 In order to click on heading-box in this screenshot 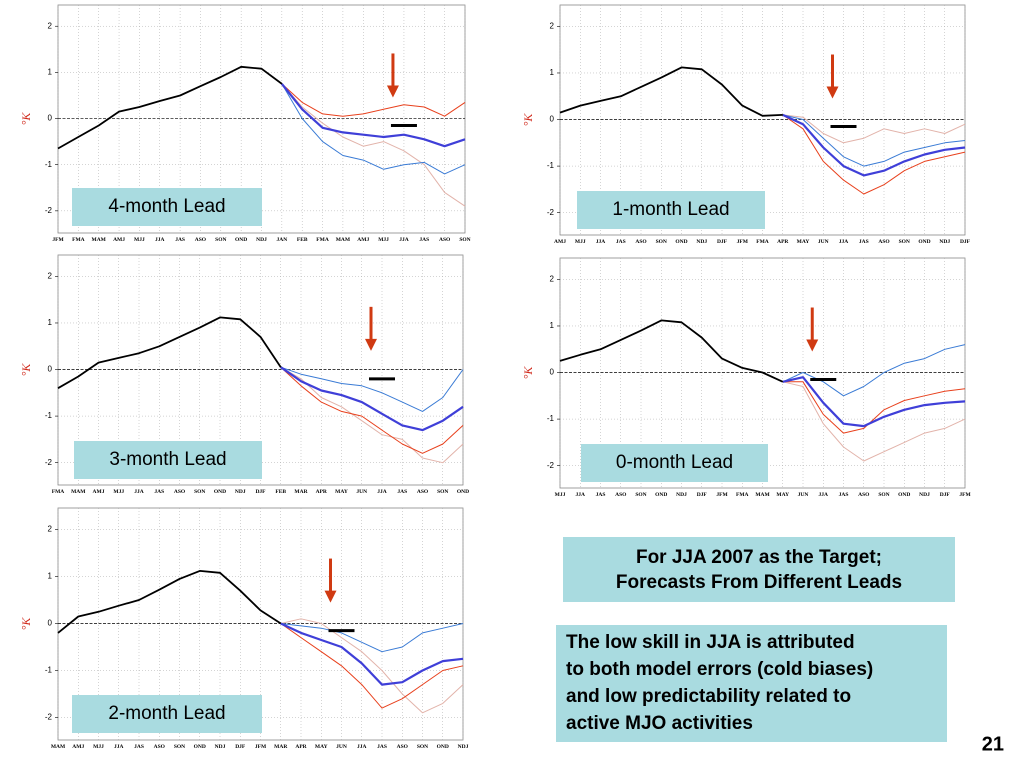, I will do `click(759, 569)`.